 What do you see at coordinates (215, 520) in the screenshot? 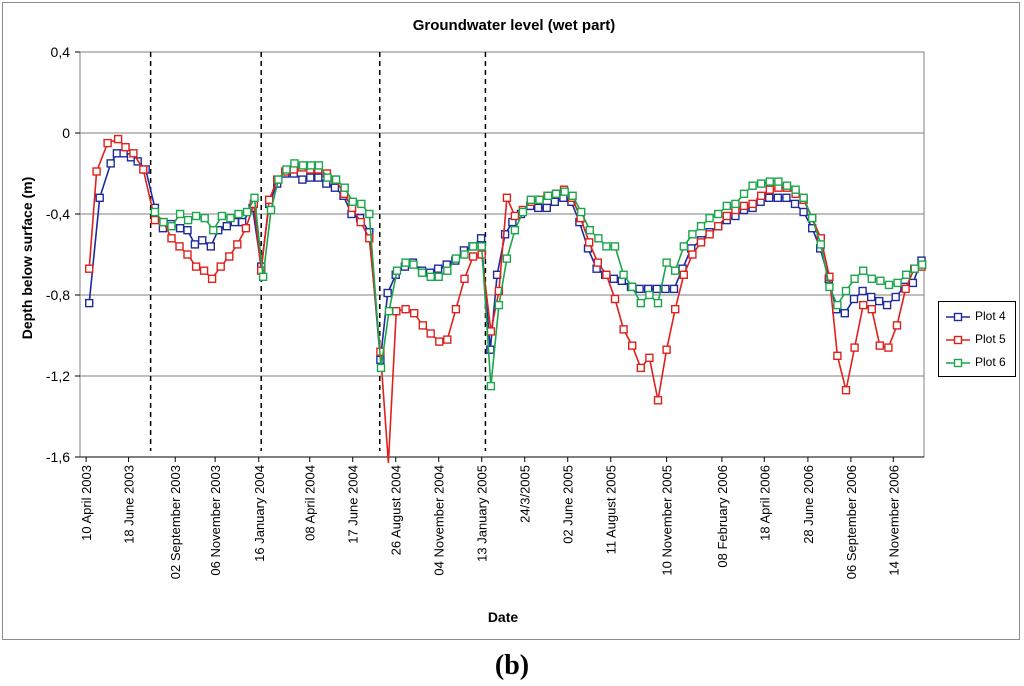
I see `x-tick-label: 06 November 2003` at bounding box center [215, 520].